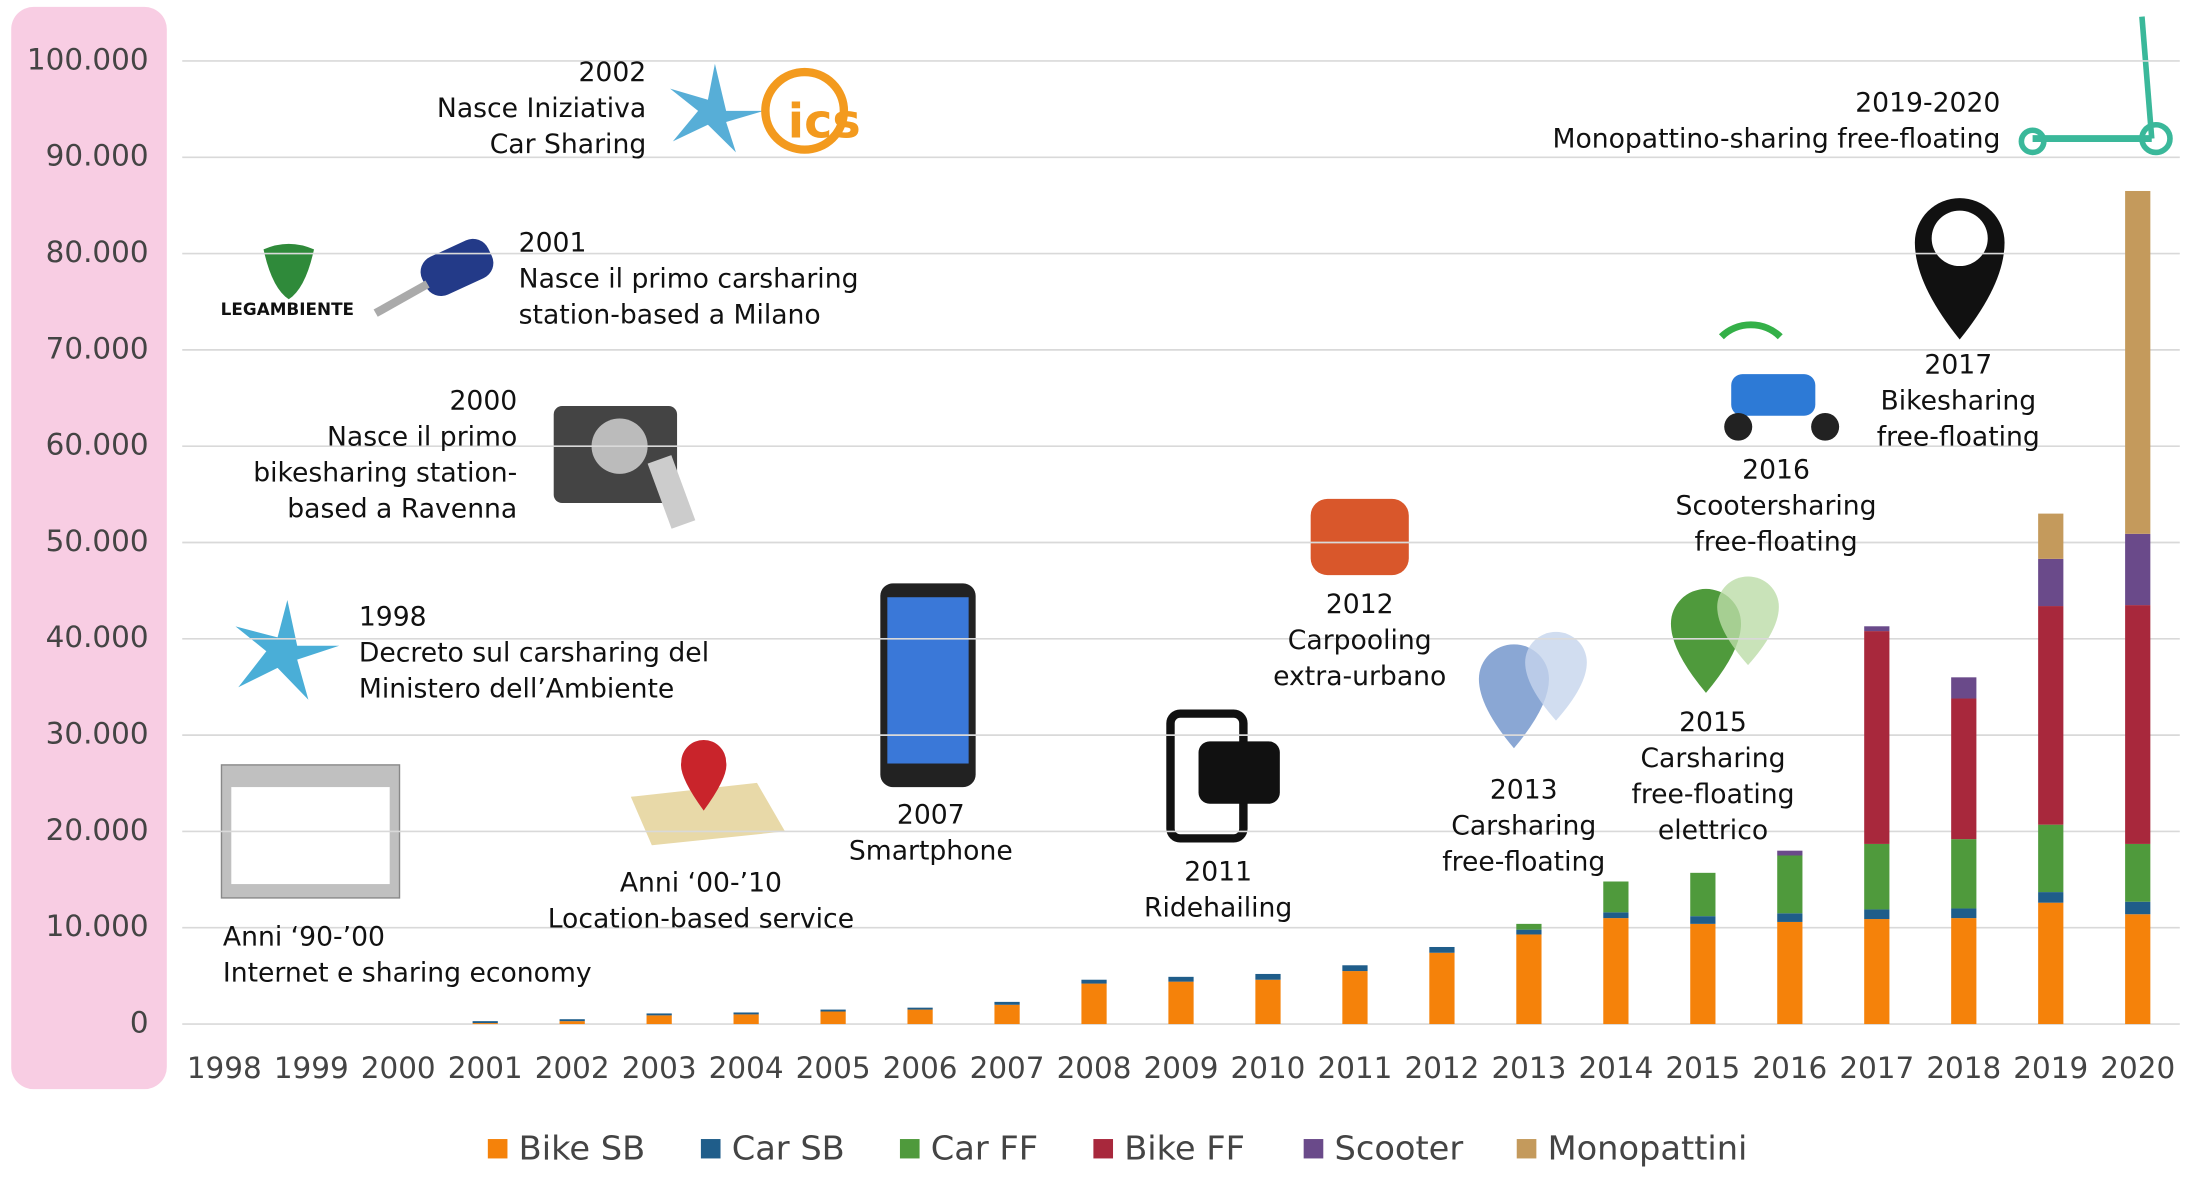 This screenshot has width=2191, height=1182. What do you see at coordinates (931, 851) in the screenshot?
I see `annotation-text: Smartphone` at bounding box center [931, 851].